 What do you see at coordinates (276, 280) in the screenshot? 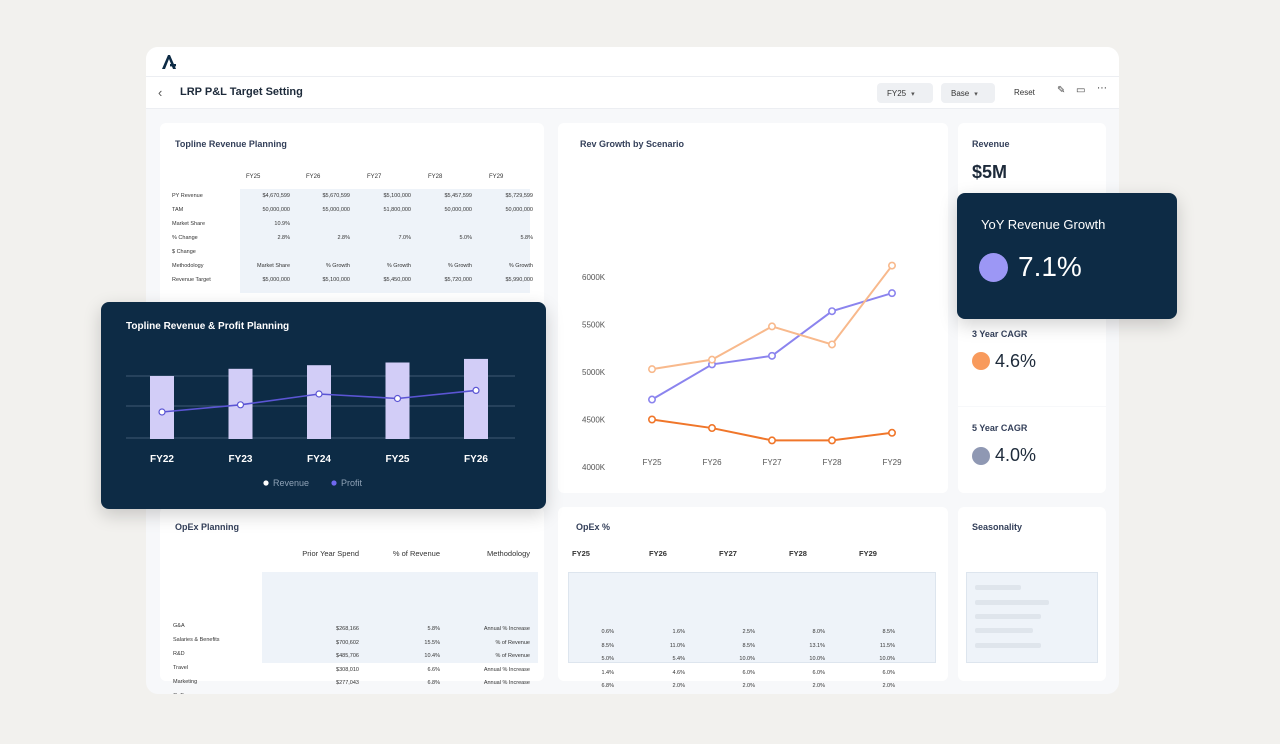
I see `topline-cell: $5,000,000` at bounding box center [276, 280].